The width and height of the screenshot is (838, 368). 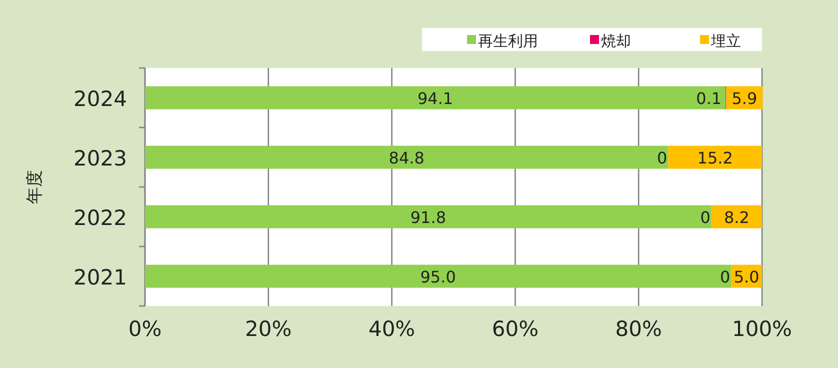 What do you see at coordinates (268, 329) in the screenshot?
I see `x-tick-label: 20%` at bounding box center [268, 329].